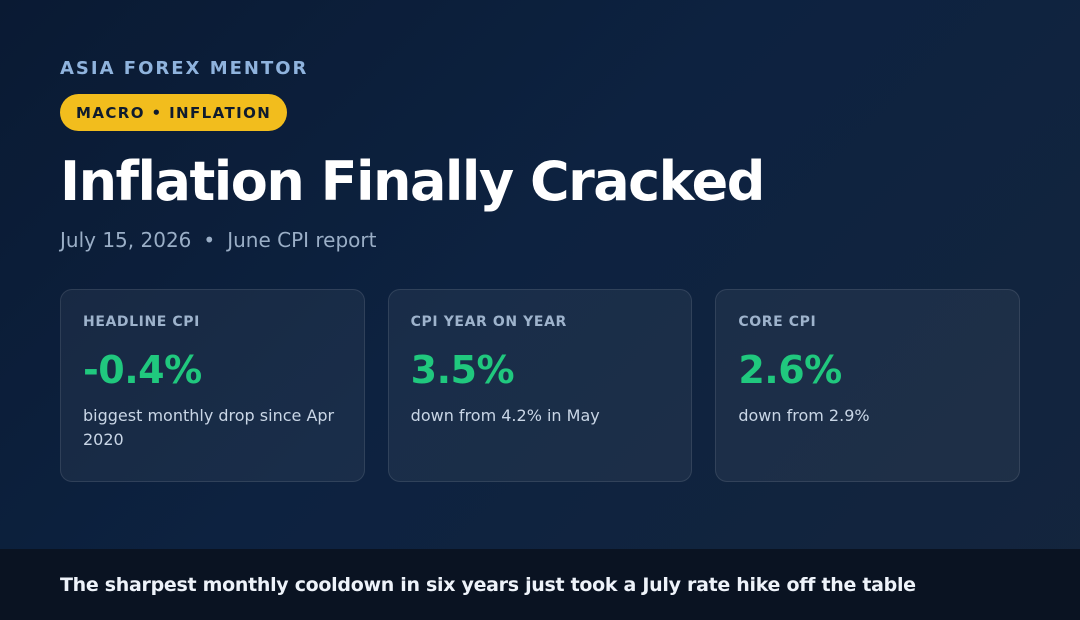 This screenshot has width=1080, height=620. What do you see at coordinates (505, 415) in the screenshot?
I see `stat-card-description: down from 4.2% in May` at bounding box center [505, 415].